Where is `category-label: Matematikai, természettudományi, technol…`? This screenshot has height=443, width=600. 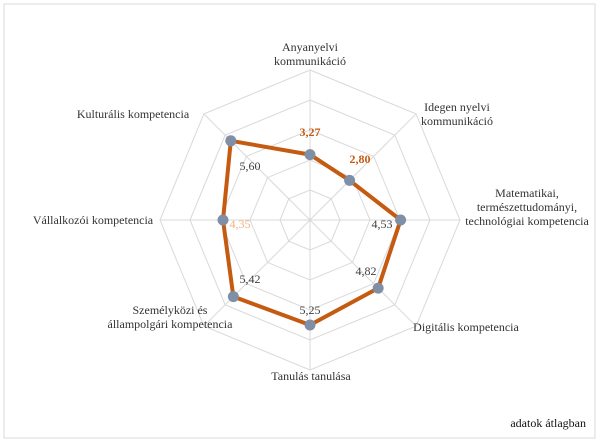 category-label: Matematikai, természettudományi, technol… is located at coordinates (527, 207).